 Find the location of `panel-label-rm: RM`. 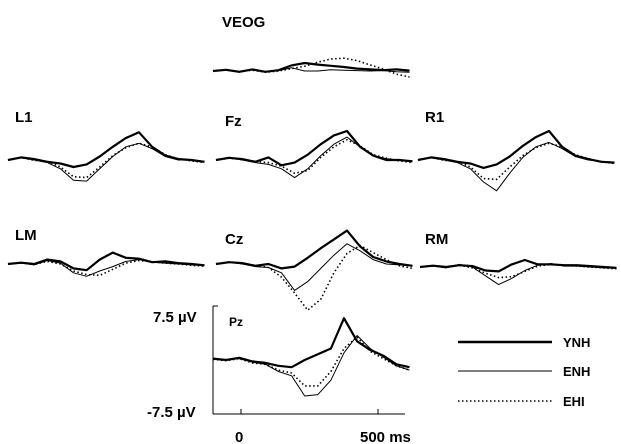

panel-label-rm: RM is located at coordinates (436, 239).